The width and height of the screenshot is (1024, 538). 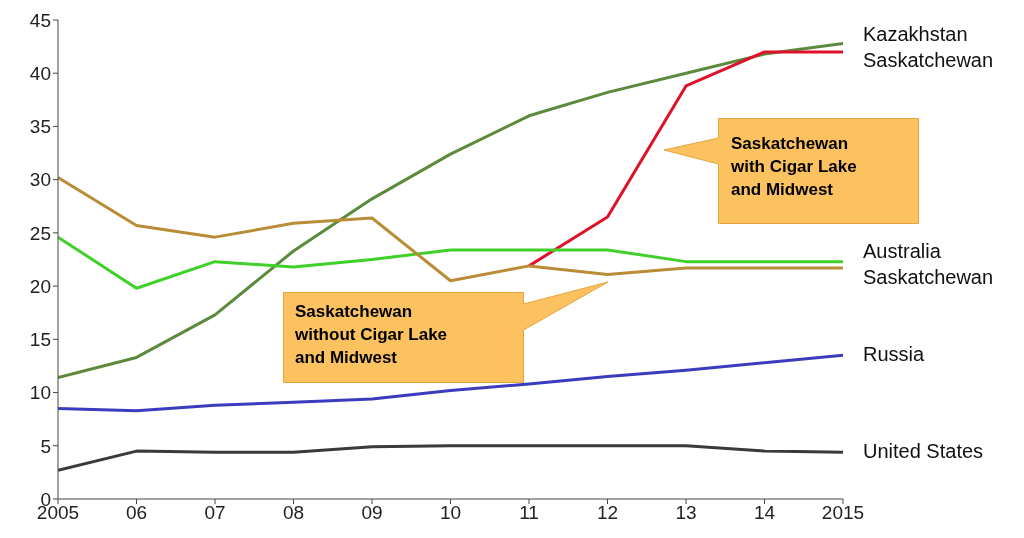 I want to click on x-tick-label: 07, so click(x=215, y=513).